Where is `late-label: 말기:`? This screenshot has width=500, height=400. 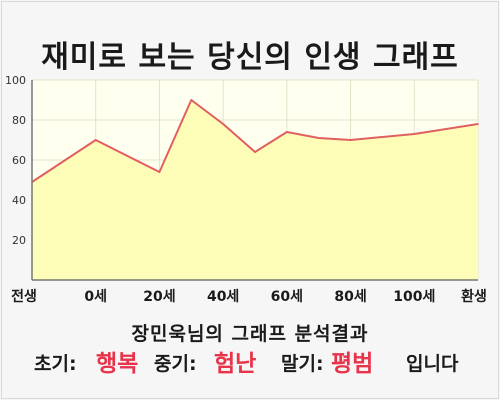 late-label: 말기: is located at coordinates (302, 364).